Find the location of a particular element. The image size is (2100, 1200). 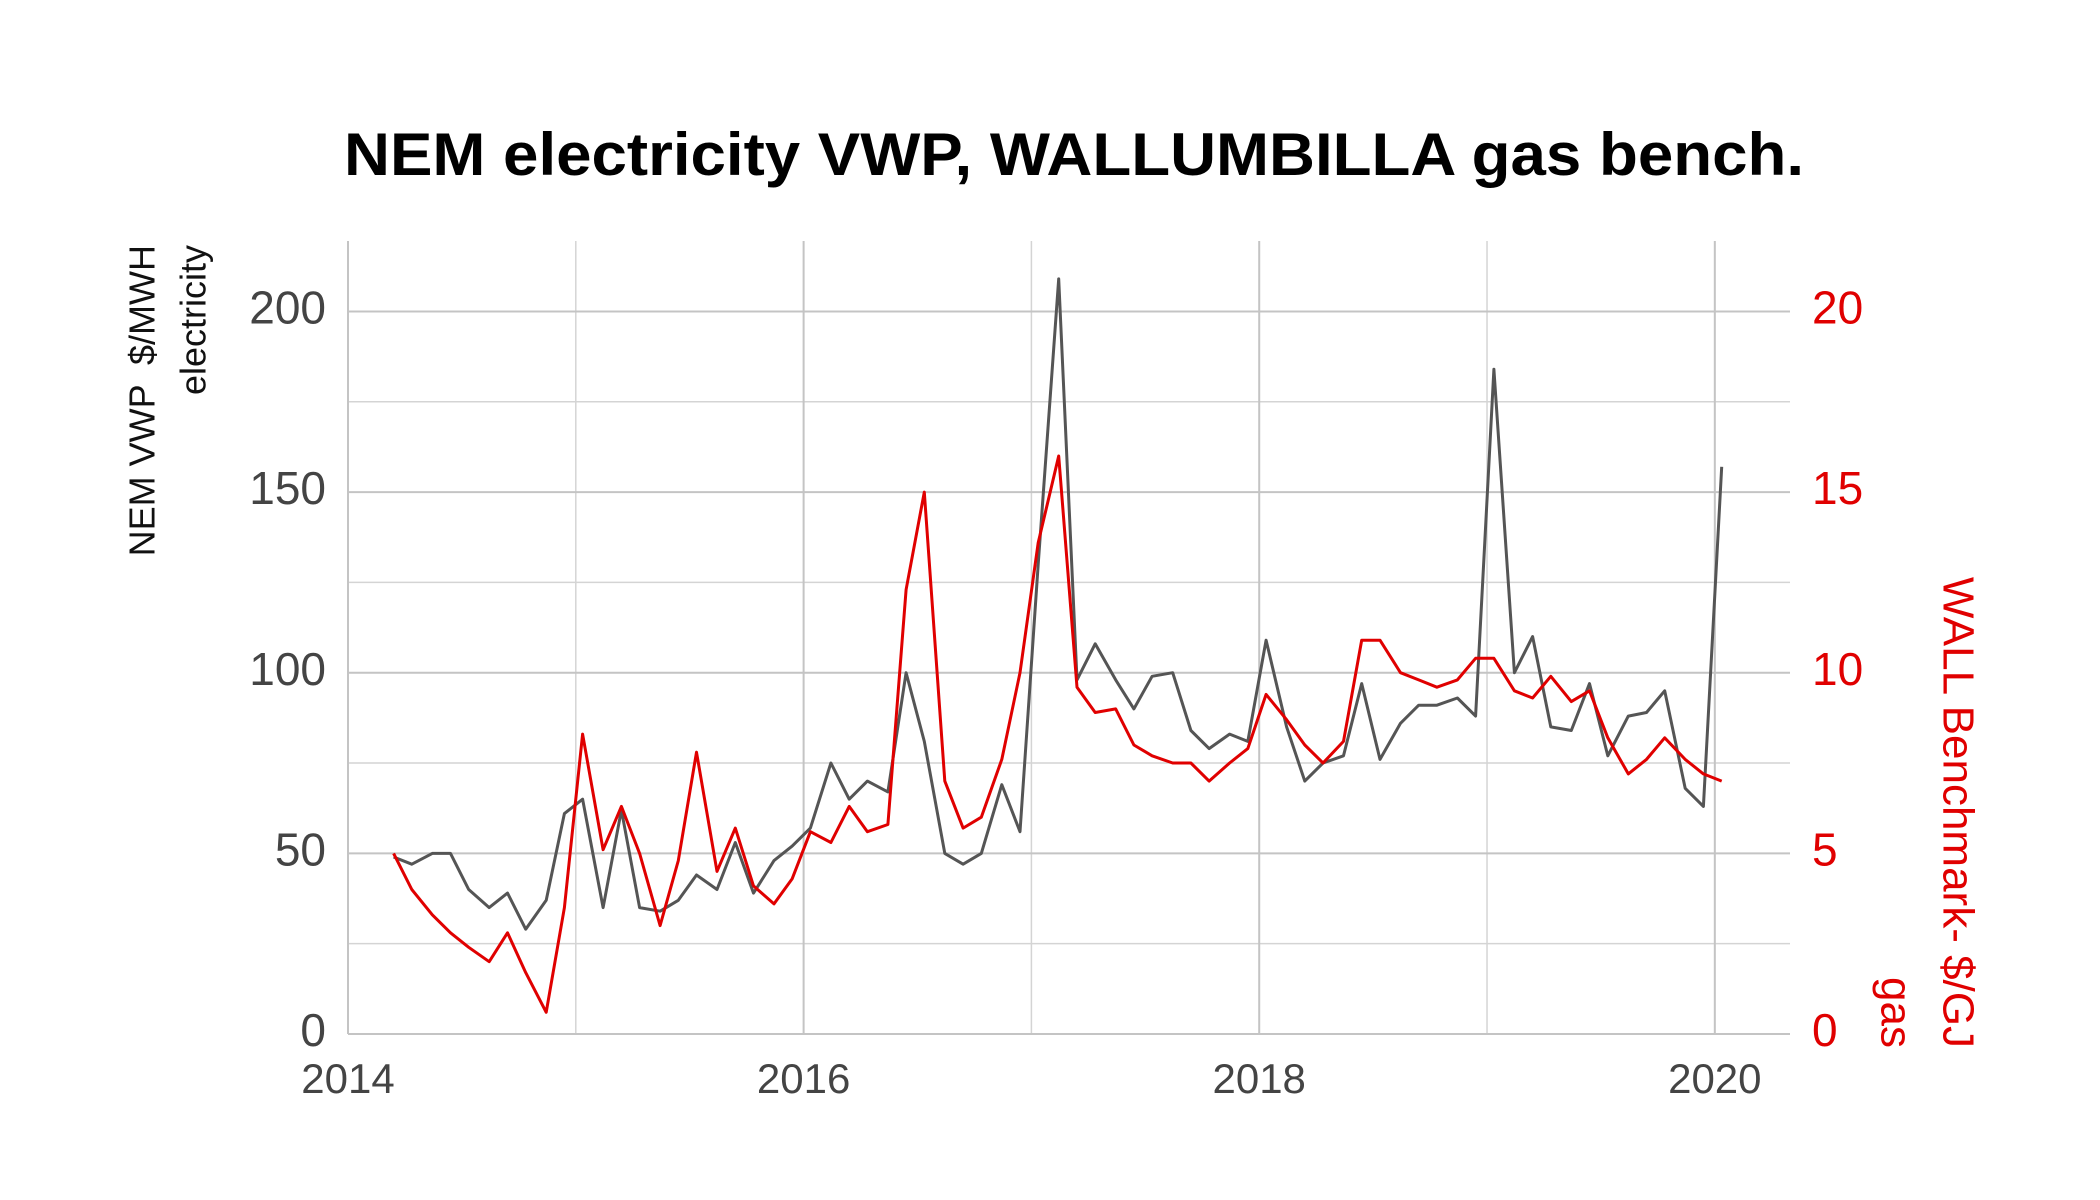

y2-tick-label: 15 is located at coordinates (1837, 488).